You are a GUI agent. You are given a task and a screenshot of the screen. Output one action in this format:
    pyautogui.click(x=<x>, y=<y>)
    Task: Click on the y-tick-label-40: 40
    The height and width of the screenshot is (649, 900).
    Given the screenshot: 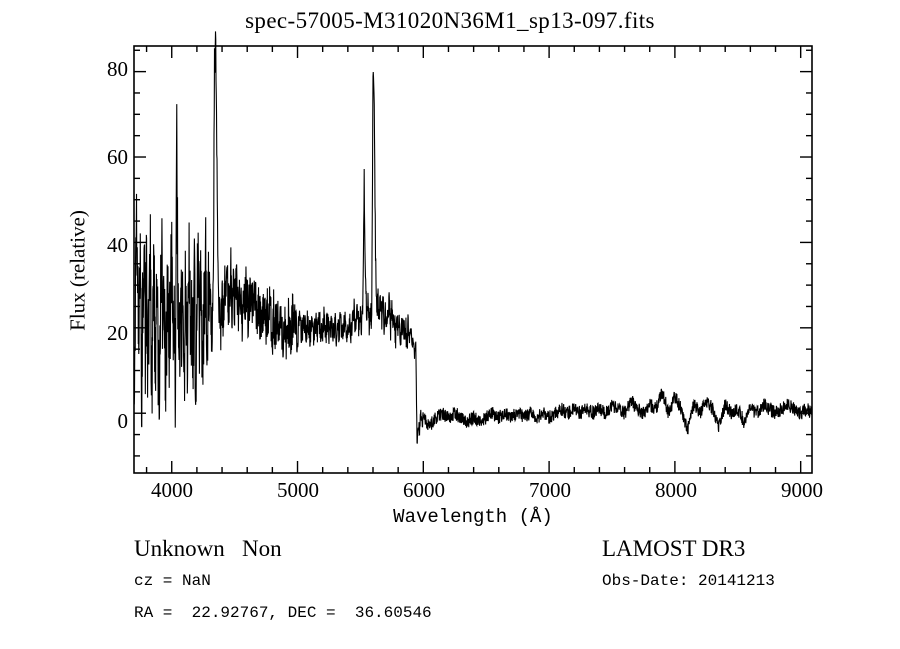 What is the action you would take?
    pyautogui.click(x=117, y=245)
    